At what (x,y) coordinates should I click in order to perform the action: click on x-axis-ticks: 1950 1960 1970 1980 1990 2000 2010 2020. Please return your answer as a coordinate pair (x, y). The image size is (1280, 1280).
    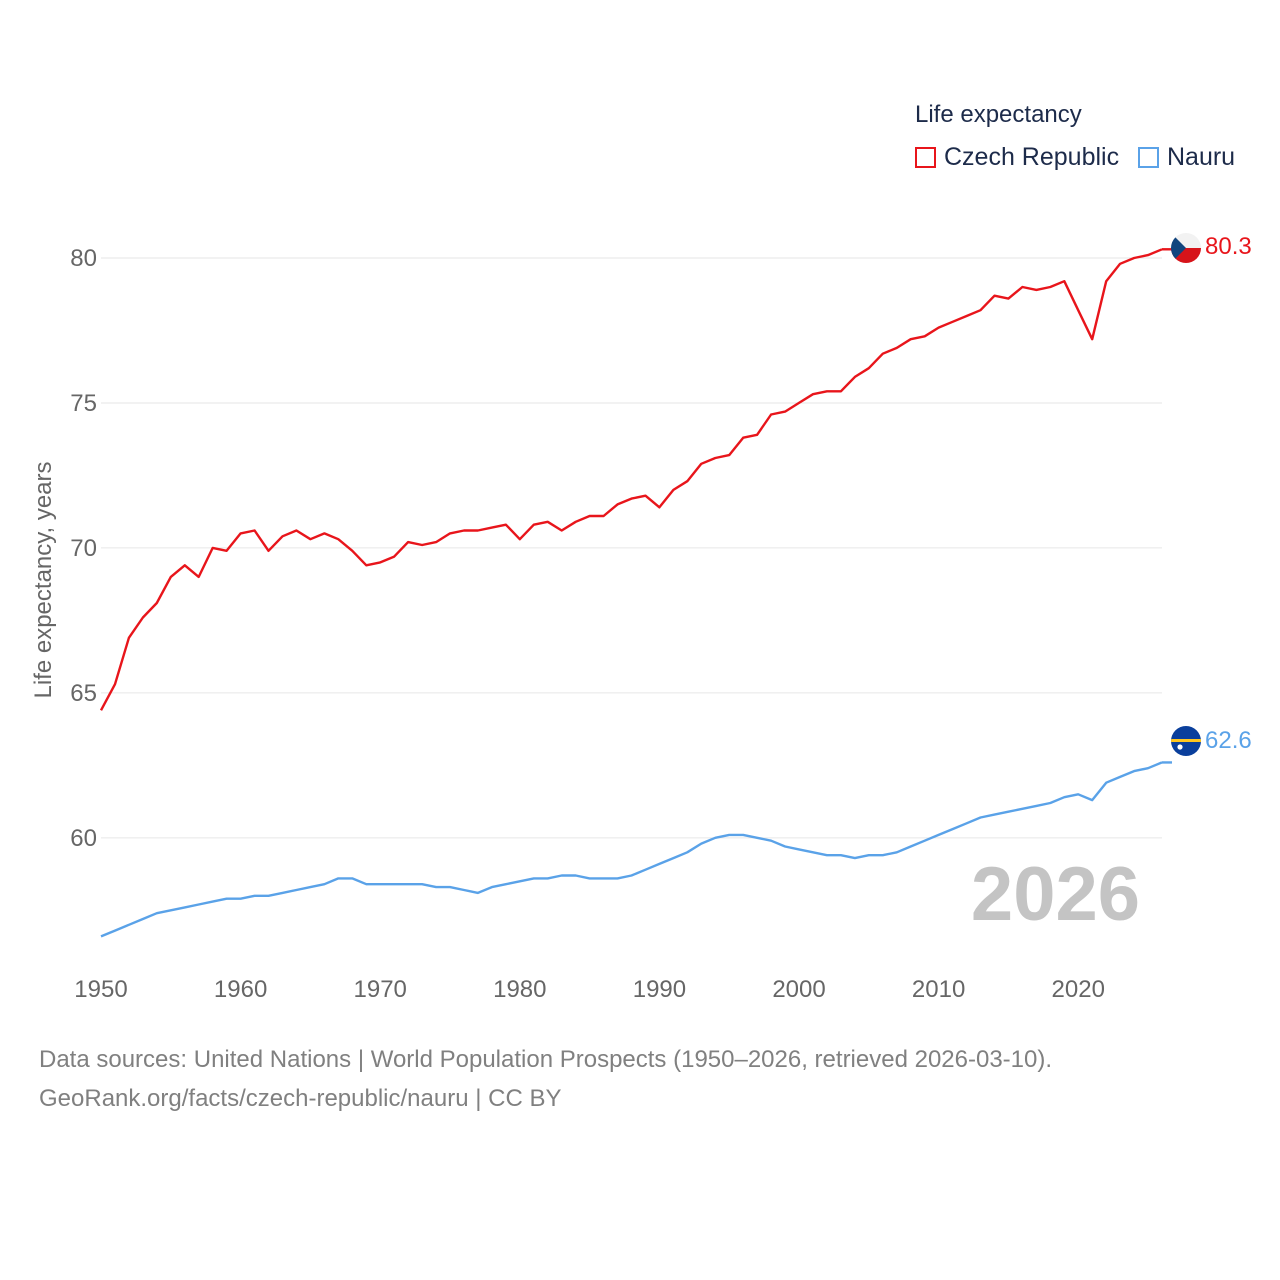
    Looking at the image, I should click on (589, 989).